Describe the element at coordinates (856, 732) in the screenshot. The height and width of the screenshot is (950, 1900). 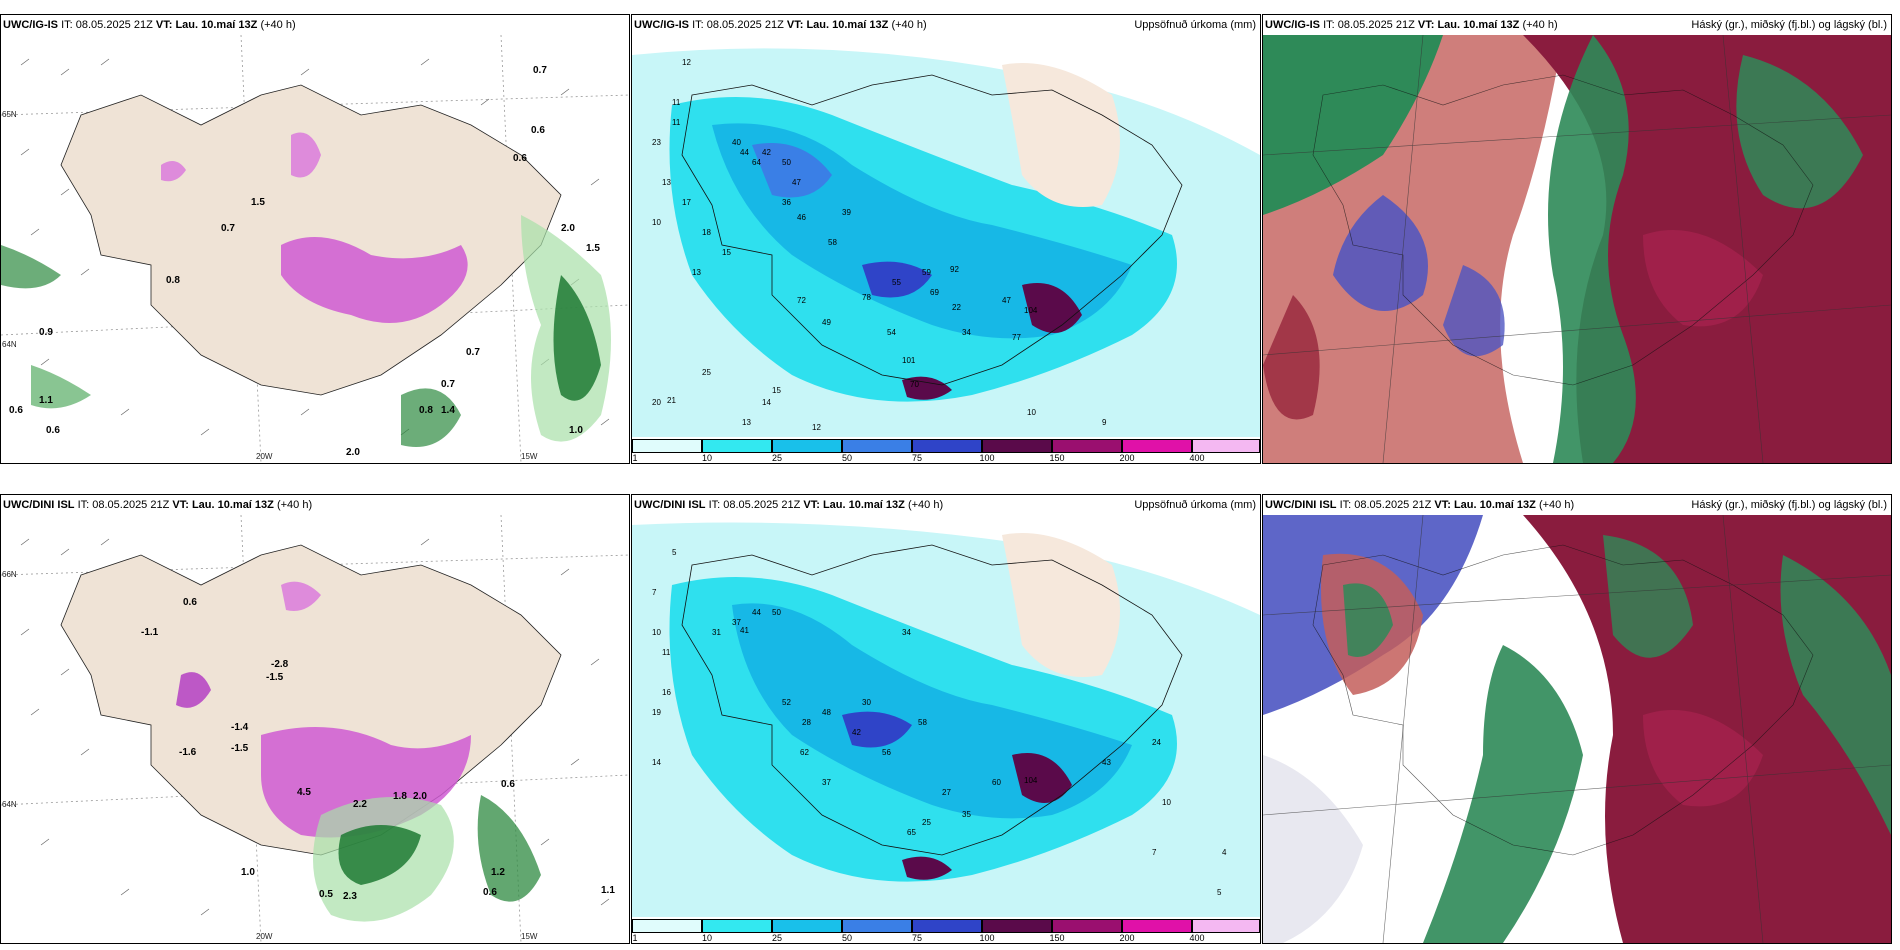
I see `svg-text: 42` at that location.